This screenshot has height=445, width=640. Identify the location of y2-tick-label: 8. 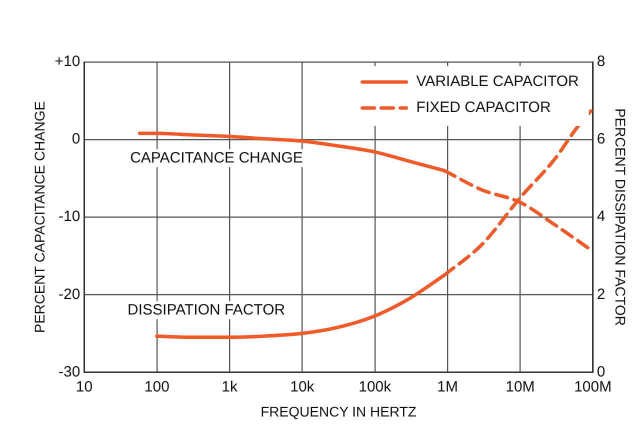
(601, 61).